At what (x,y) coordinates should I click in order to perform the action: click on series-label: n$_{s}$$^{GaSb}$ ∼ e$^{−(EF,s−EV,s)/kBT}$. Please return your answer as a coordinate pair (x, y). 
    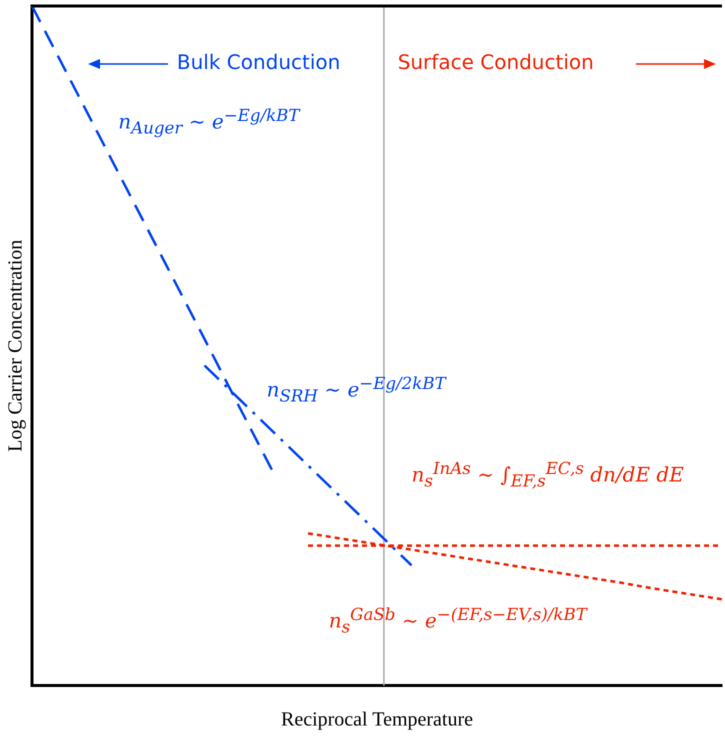
    Looking at the image, I should click on (457, 621).